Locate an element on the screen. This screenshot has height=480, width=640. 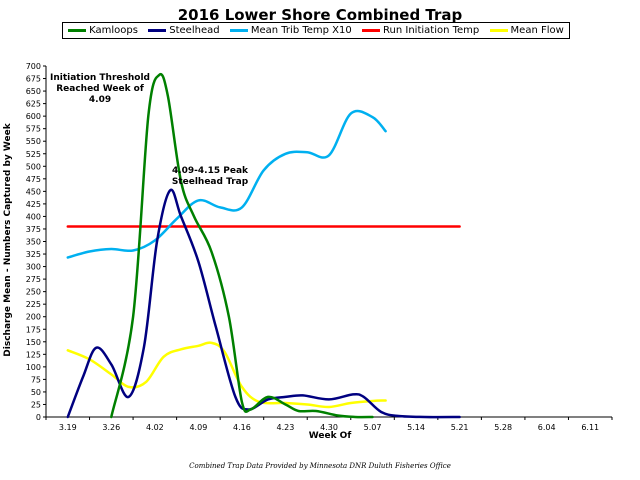
x-tick-label: 3.19 is located at coordinates (68, 427).